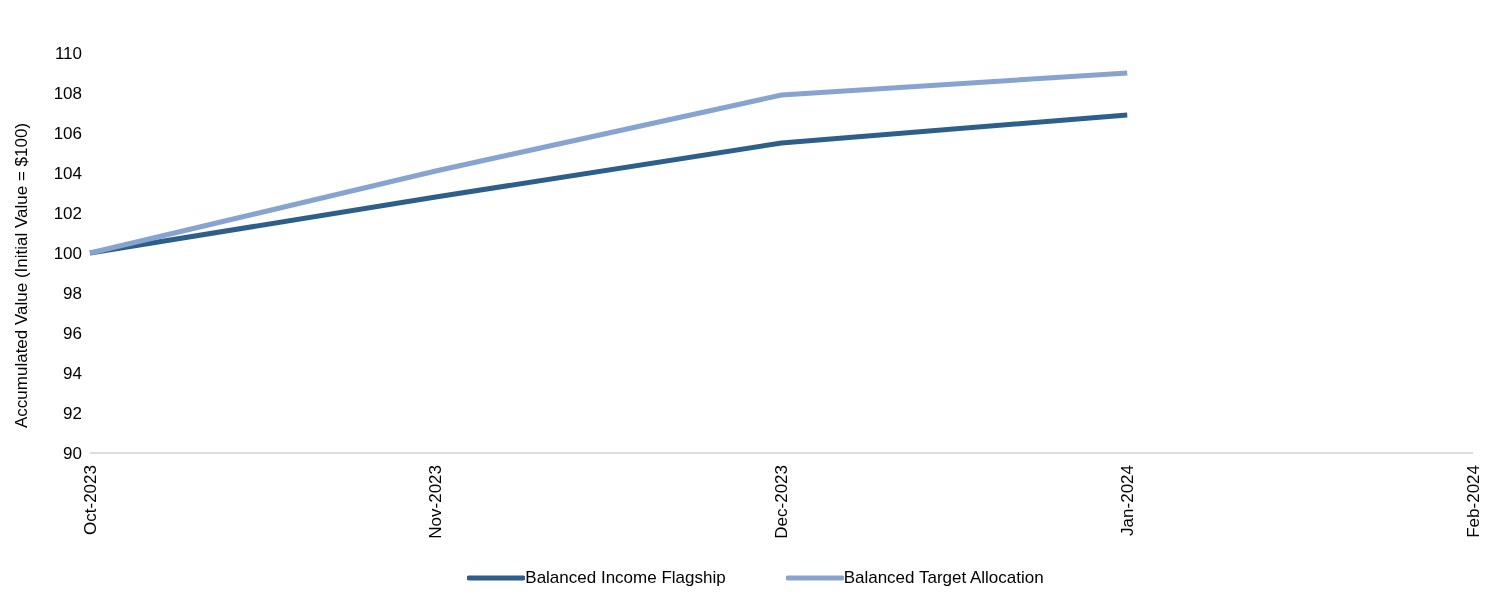 The image size is (1493, 599). Describe the element at coordinates (67, 134) in the screenshot. I see `y-tick-label: 106` at that location.